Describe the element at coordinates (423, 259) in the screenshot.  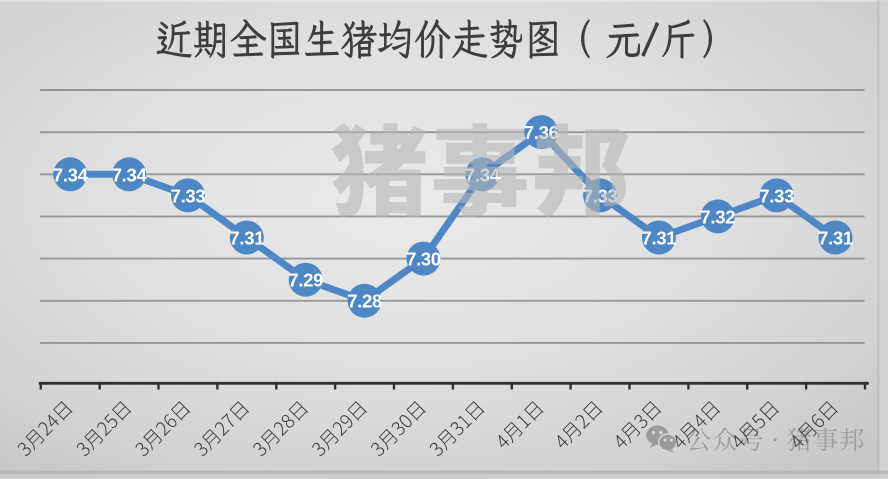
I see `svg-text: 7.30` at that location.